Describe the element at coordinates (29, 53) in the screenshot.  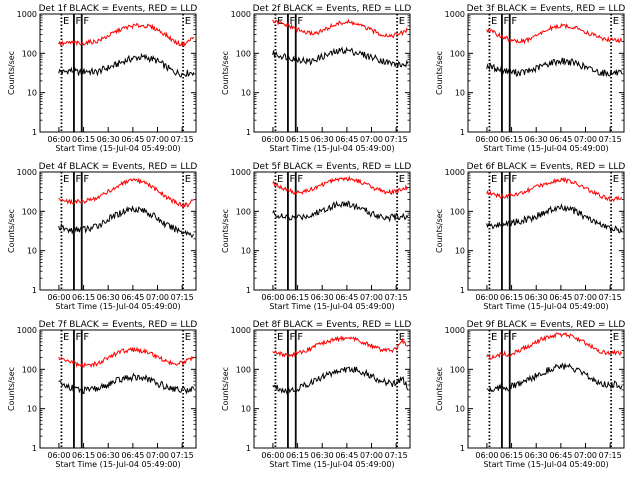
I see `y-tick-label: 100` at that location.